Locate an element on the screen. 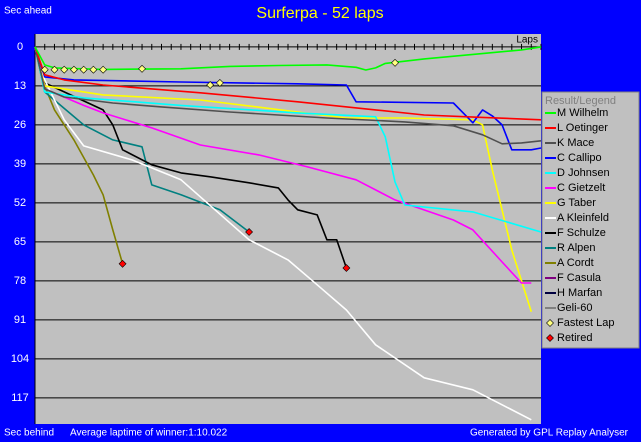 The height and width of the screenshot is (442, 641). legend-label: H Marfan is located at coordinates (579, 293).